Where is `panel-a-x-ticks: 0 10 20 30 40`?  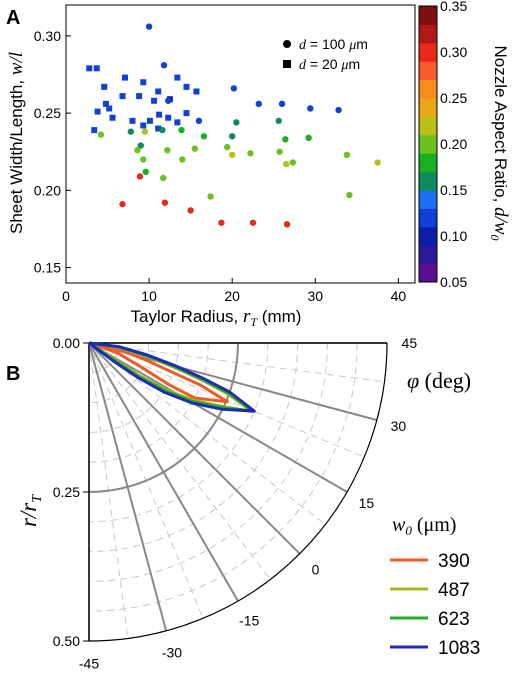
panel-a-x-ticks: 0 10 20 30 40 is located at coordinates (234, 291).